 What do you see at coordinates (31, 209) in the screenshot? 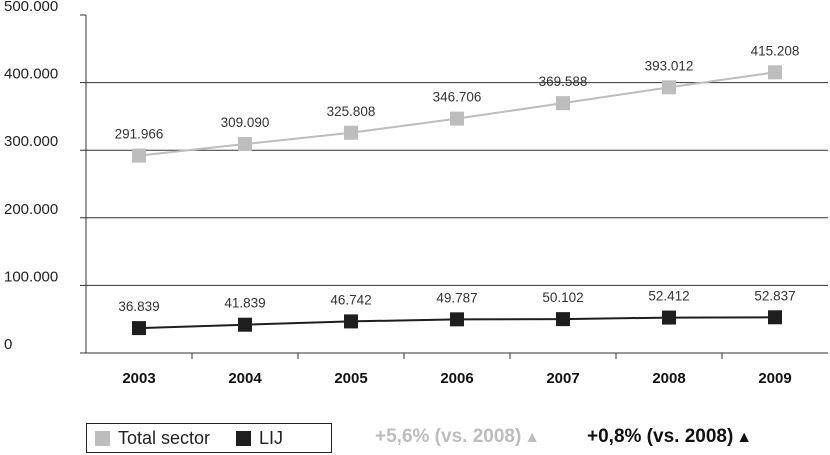
I see `y-tick-label: 200.000` at bounding box center [31, 209].